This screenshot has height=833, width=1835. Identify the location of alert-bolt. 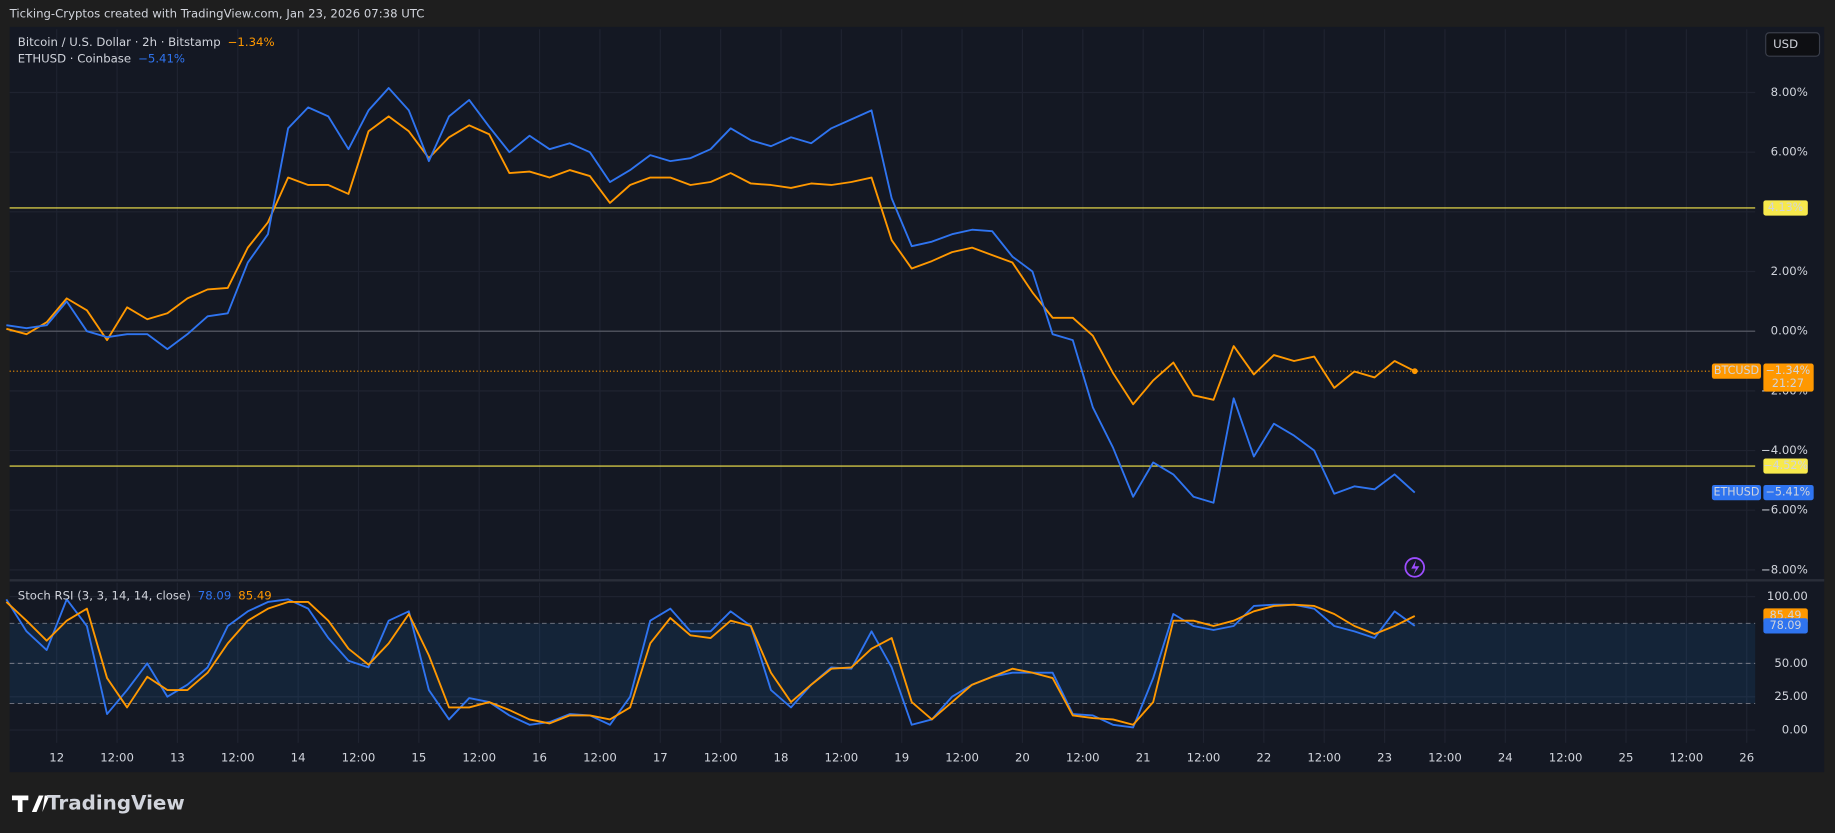
(1415, 567).